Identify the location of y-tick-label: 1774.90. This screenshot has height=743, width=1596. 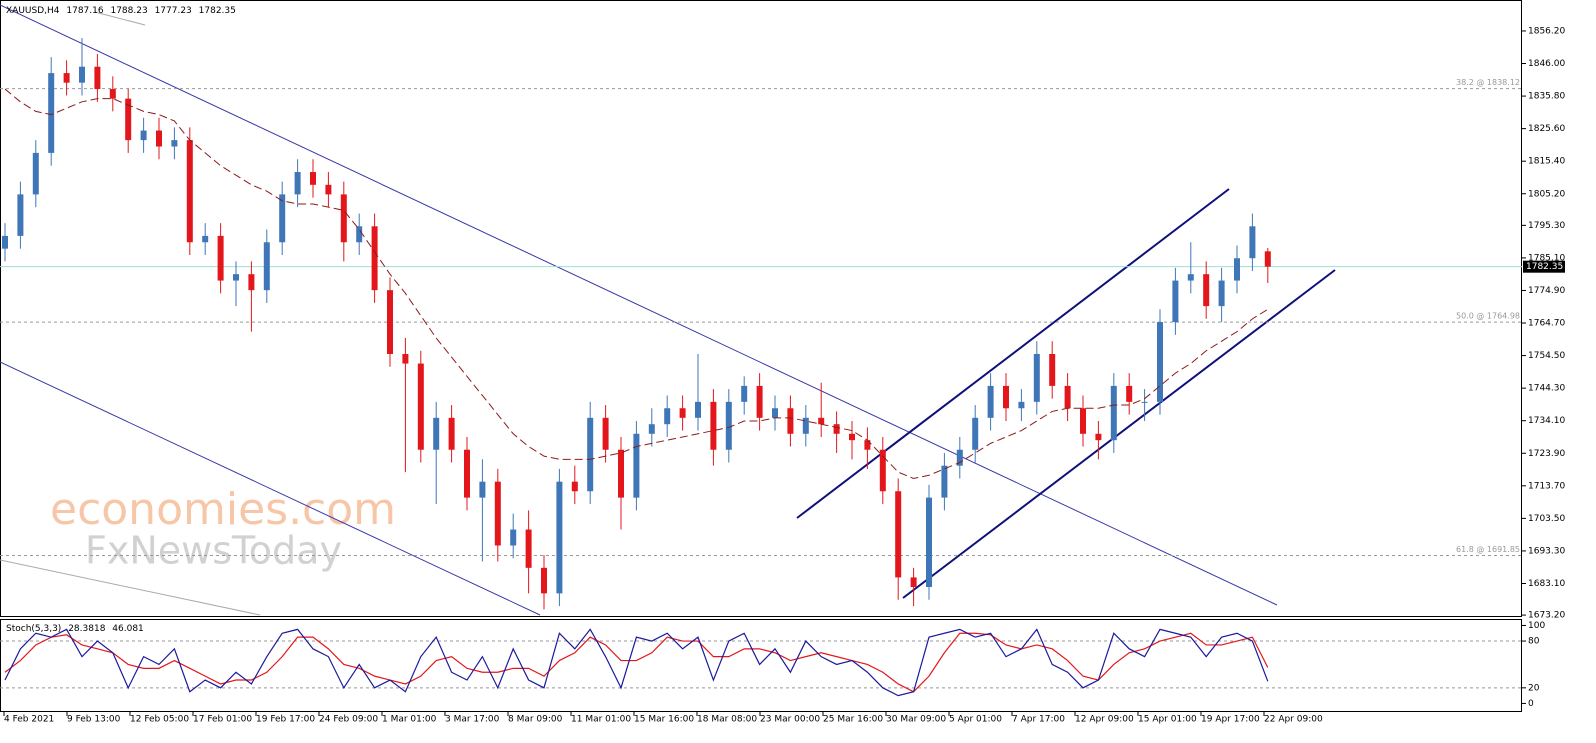
(1546, 291).